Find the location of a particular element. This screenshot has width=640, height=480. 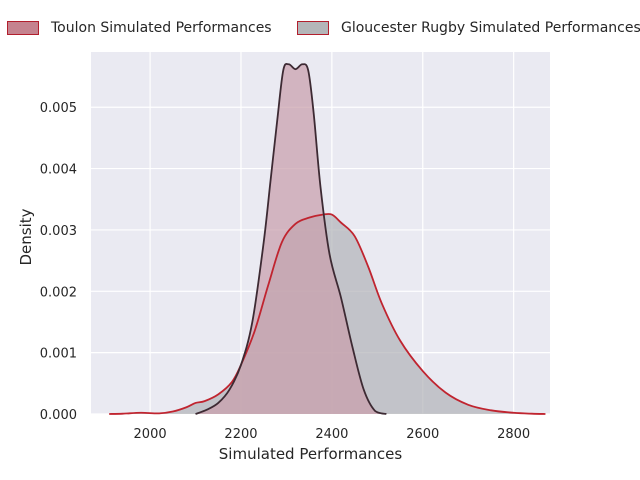

x-axis-ticks: 2000 2200 2400 2600 2800 is located at coordinates (332, 434).